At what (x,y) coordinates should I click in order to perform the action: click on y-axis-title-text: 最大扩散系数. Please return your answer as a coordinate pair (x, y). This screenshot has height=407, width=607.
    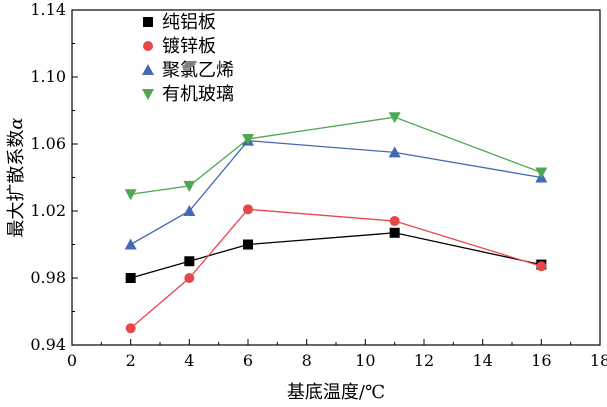
    Looking at the image, I should click on (16, 184).